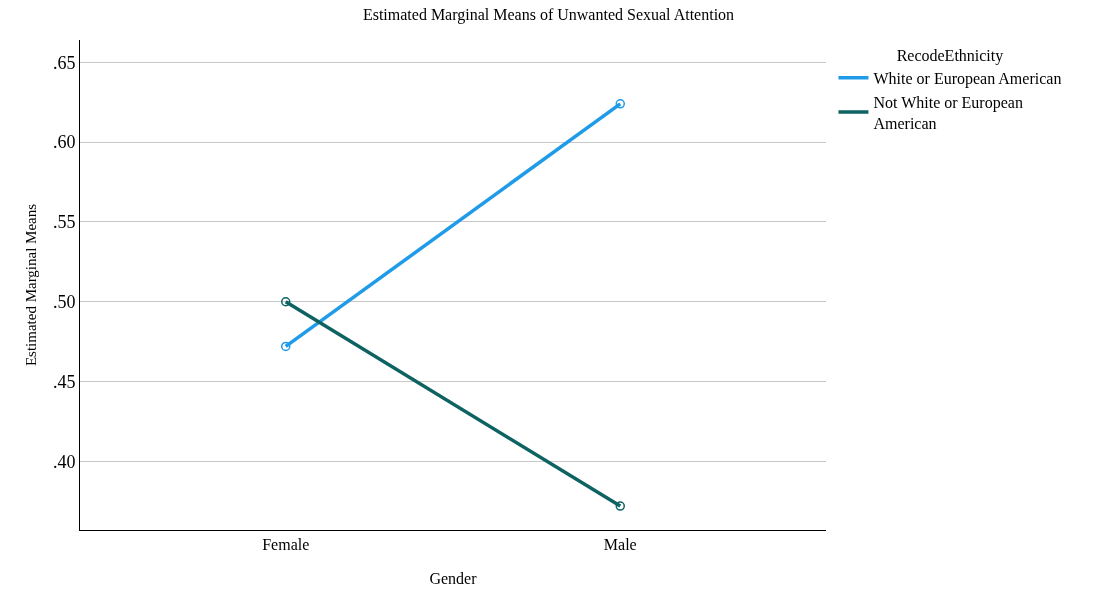  I want to click on y-tick-label: .40, so click(64, 461).